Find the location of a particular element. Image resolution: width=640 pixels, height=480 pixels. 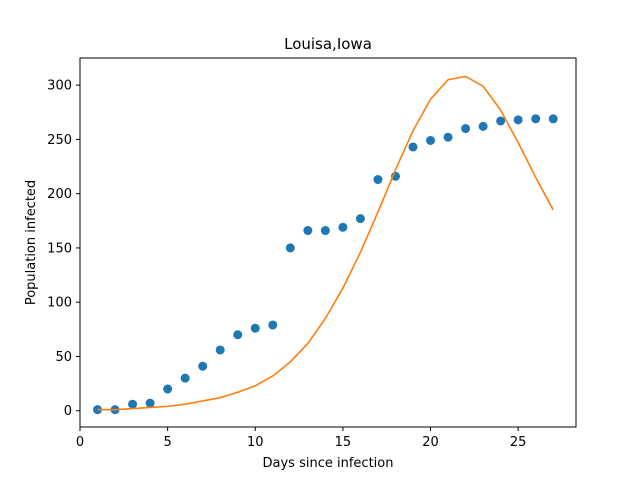

y-tick-label: 50 is located at coordinates (63, 357).